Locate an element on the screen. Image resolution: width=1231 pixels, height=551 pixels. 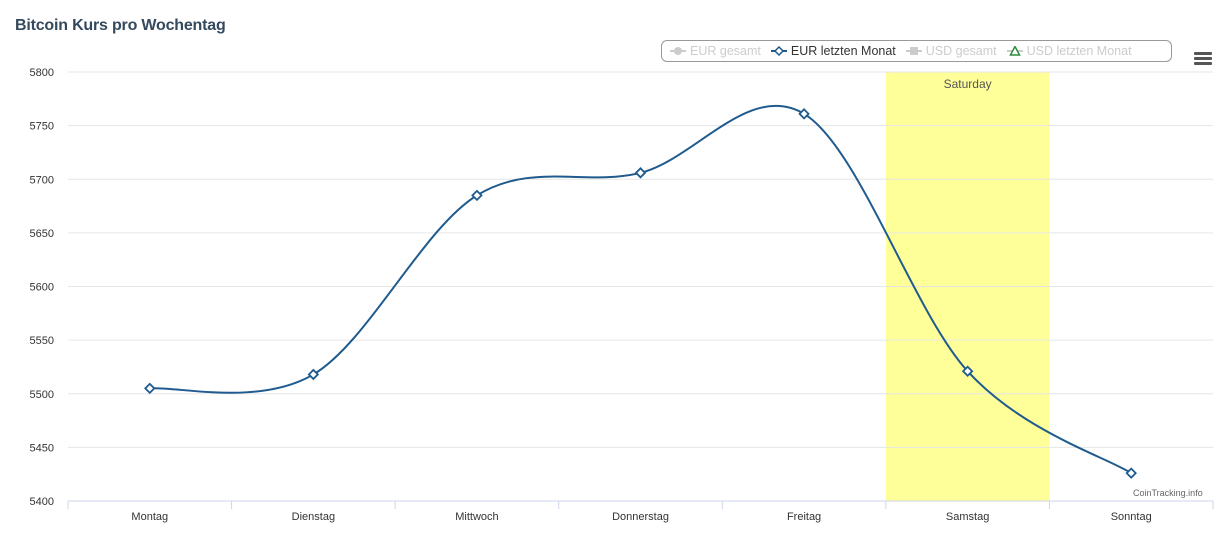
x-tick-label: Dienstag is located at coordinates (313, 517).